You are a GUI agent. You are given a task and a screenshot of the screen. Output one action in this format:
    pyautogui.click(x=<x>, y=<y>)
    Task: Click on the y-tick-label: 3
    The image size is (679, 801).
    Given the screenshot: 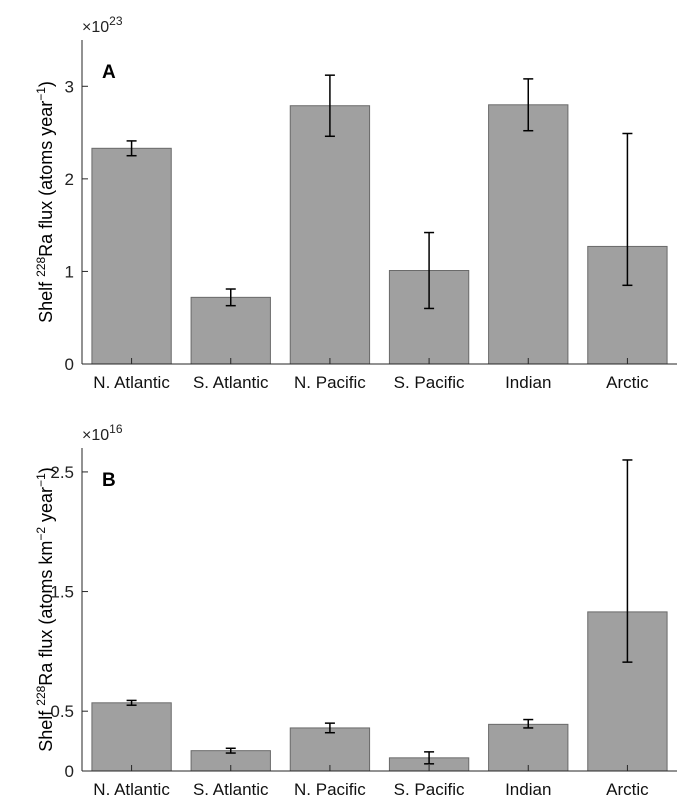 What is the action you would take?
    pyautogui.click(x=69, y=86)
    